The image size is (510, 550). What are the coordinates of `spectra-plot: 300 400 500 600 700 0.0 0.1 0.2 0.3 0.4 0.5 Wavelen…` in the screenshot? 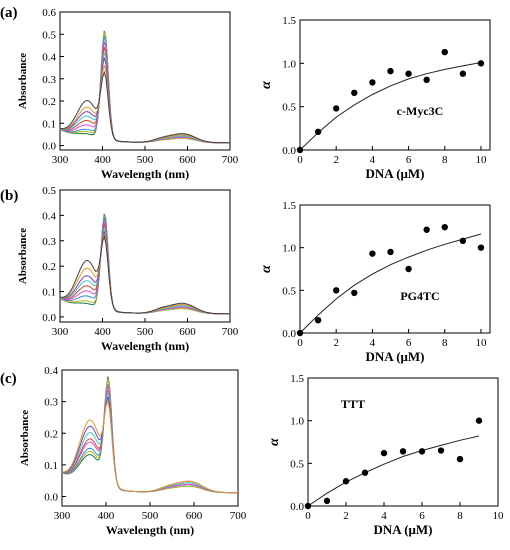 It's located at (128, 269).